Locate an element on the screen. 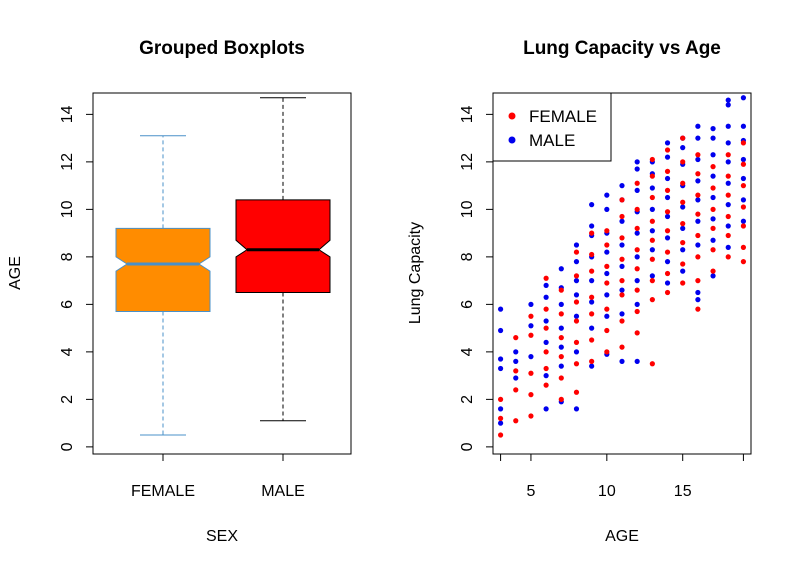  y-tick-label: 14 is located at coordinates (467, 114).